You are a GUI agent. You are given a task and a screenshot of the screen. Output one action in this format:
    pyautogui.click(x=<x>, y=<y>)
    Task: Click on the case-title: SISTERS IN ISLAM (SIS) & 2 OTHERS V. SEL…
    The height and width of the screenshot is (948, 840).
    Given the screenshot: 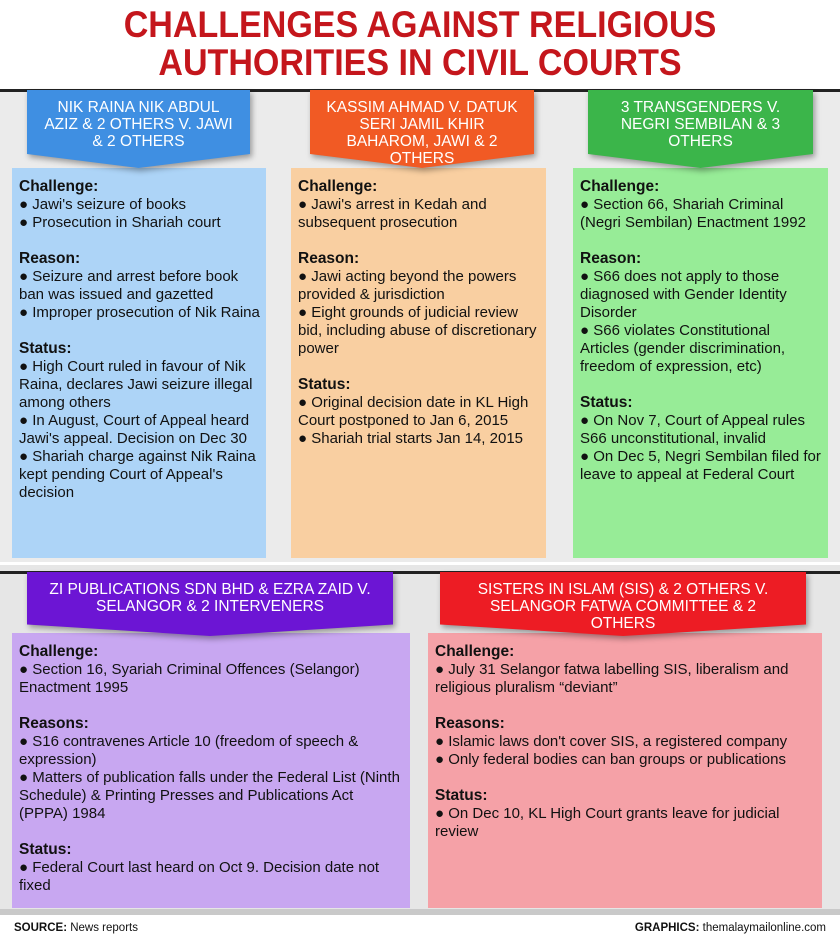 What is the action you would take?
    pyautogui.click(x=623, y=606)
    